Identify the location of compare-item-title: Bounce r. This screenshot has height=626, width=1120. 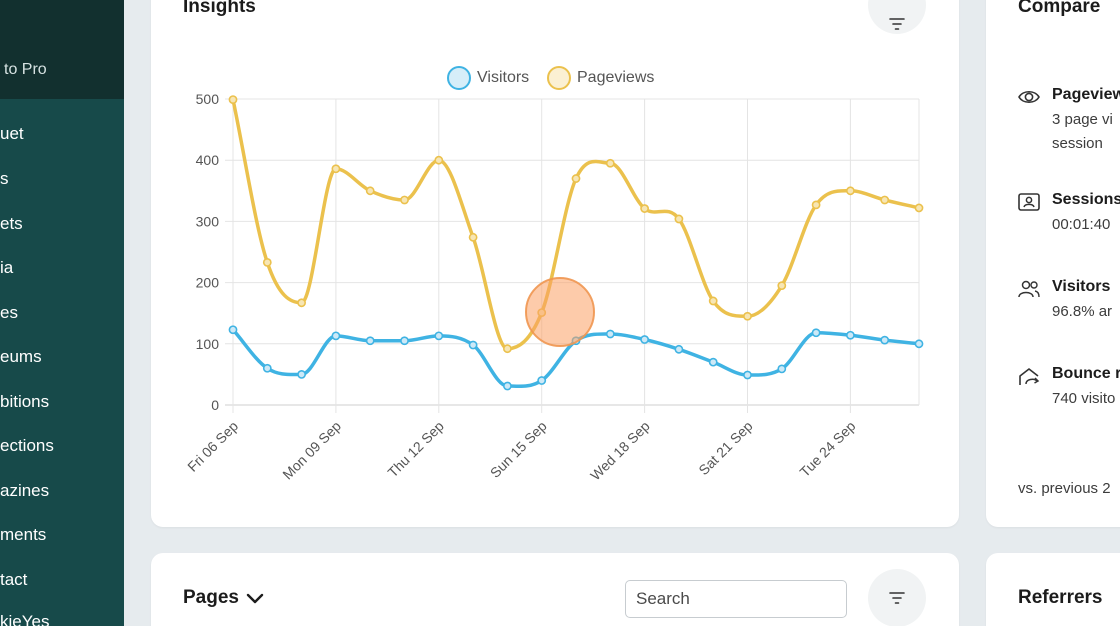
(1086, 373).